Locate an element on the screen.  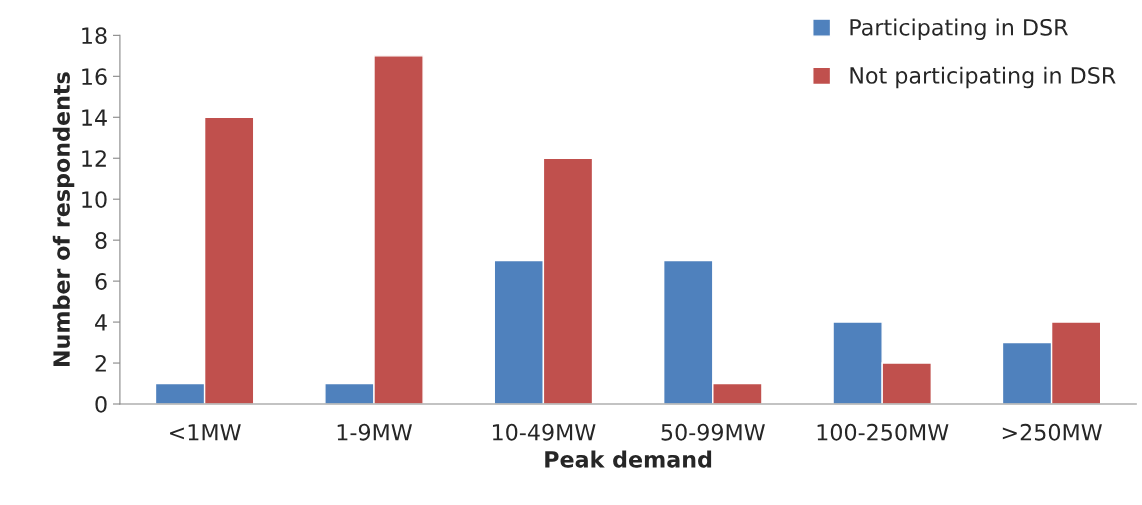
x-tick-label: 100-250MW is located at coordinates (883, 432).